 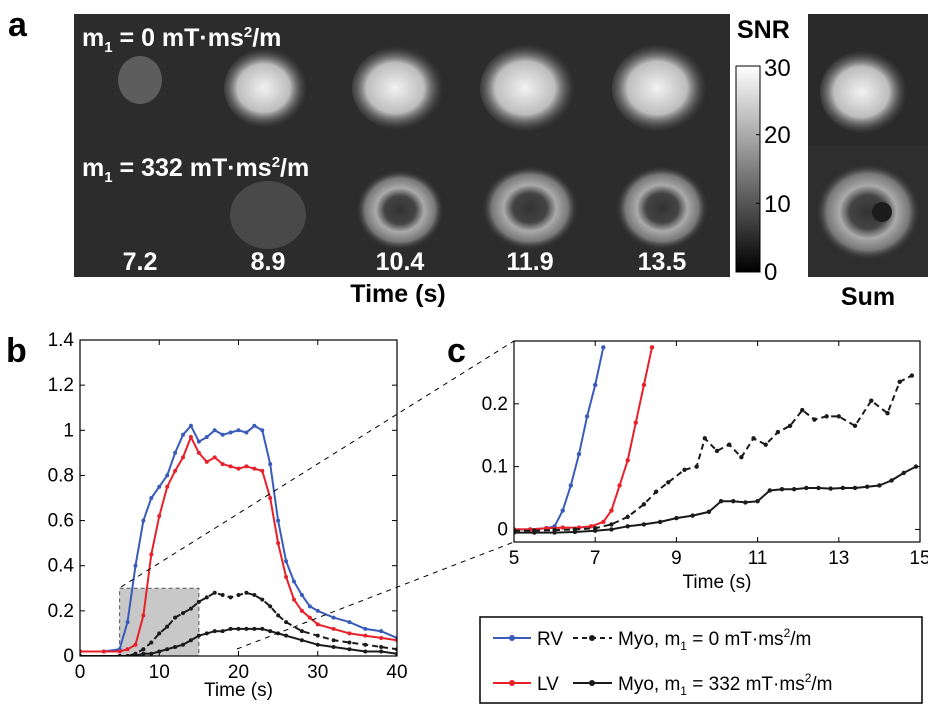 What do you see at coordinates (714, 639) in the screenshot?
I see `legend-label-myo-0: Myo, m1 = 0 mT·ms2/m` at bounding box center [714, 639].